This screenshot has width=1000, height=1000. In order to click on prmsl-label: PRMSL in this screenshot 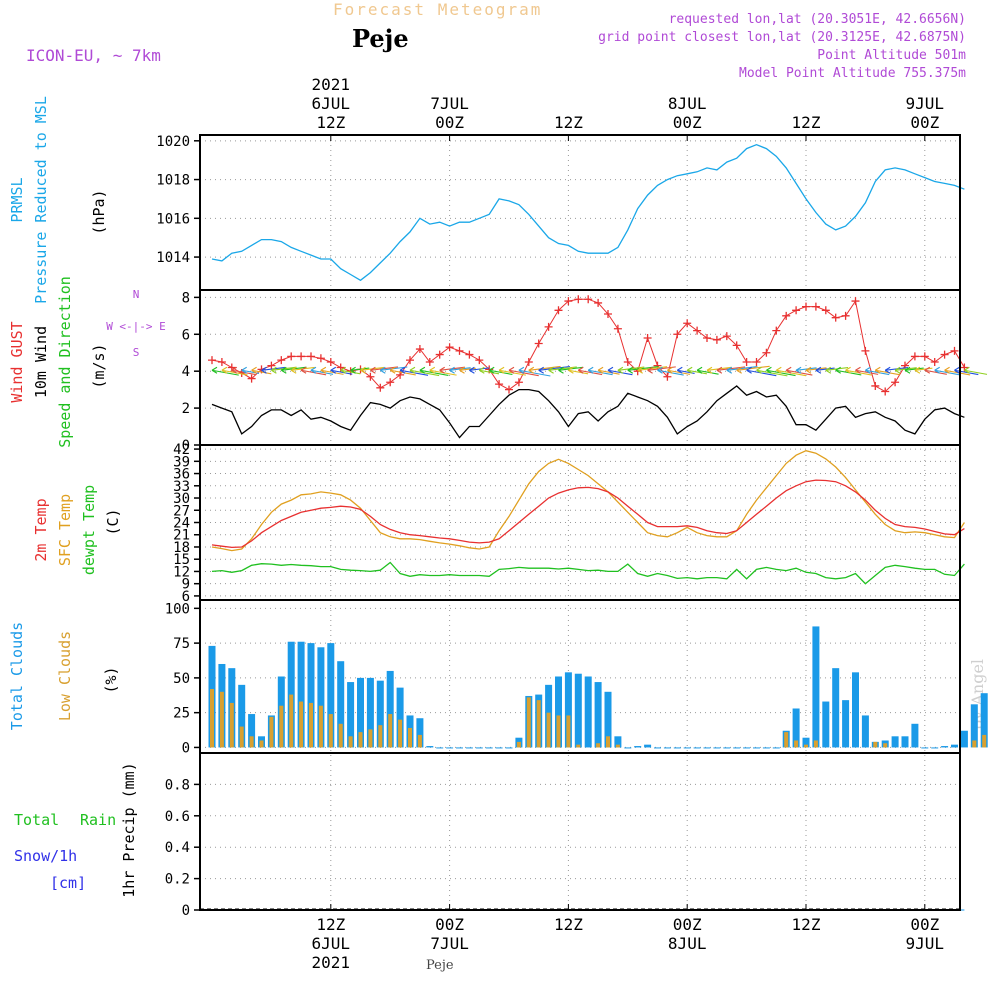, I will do `click(17, 199)`.